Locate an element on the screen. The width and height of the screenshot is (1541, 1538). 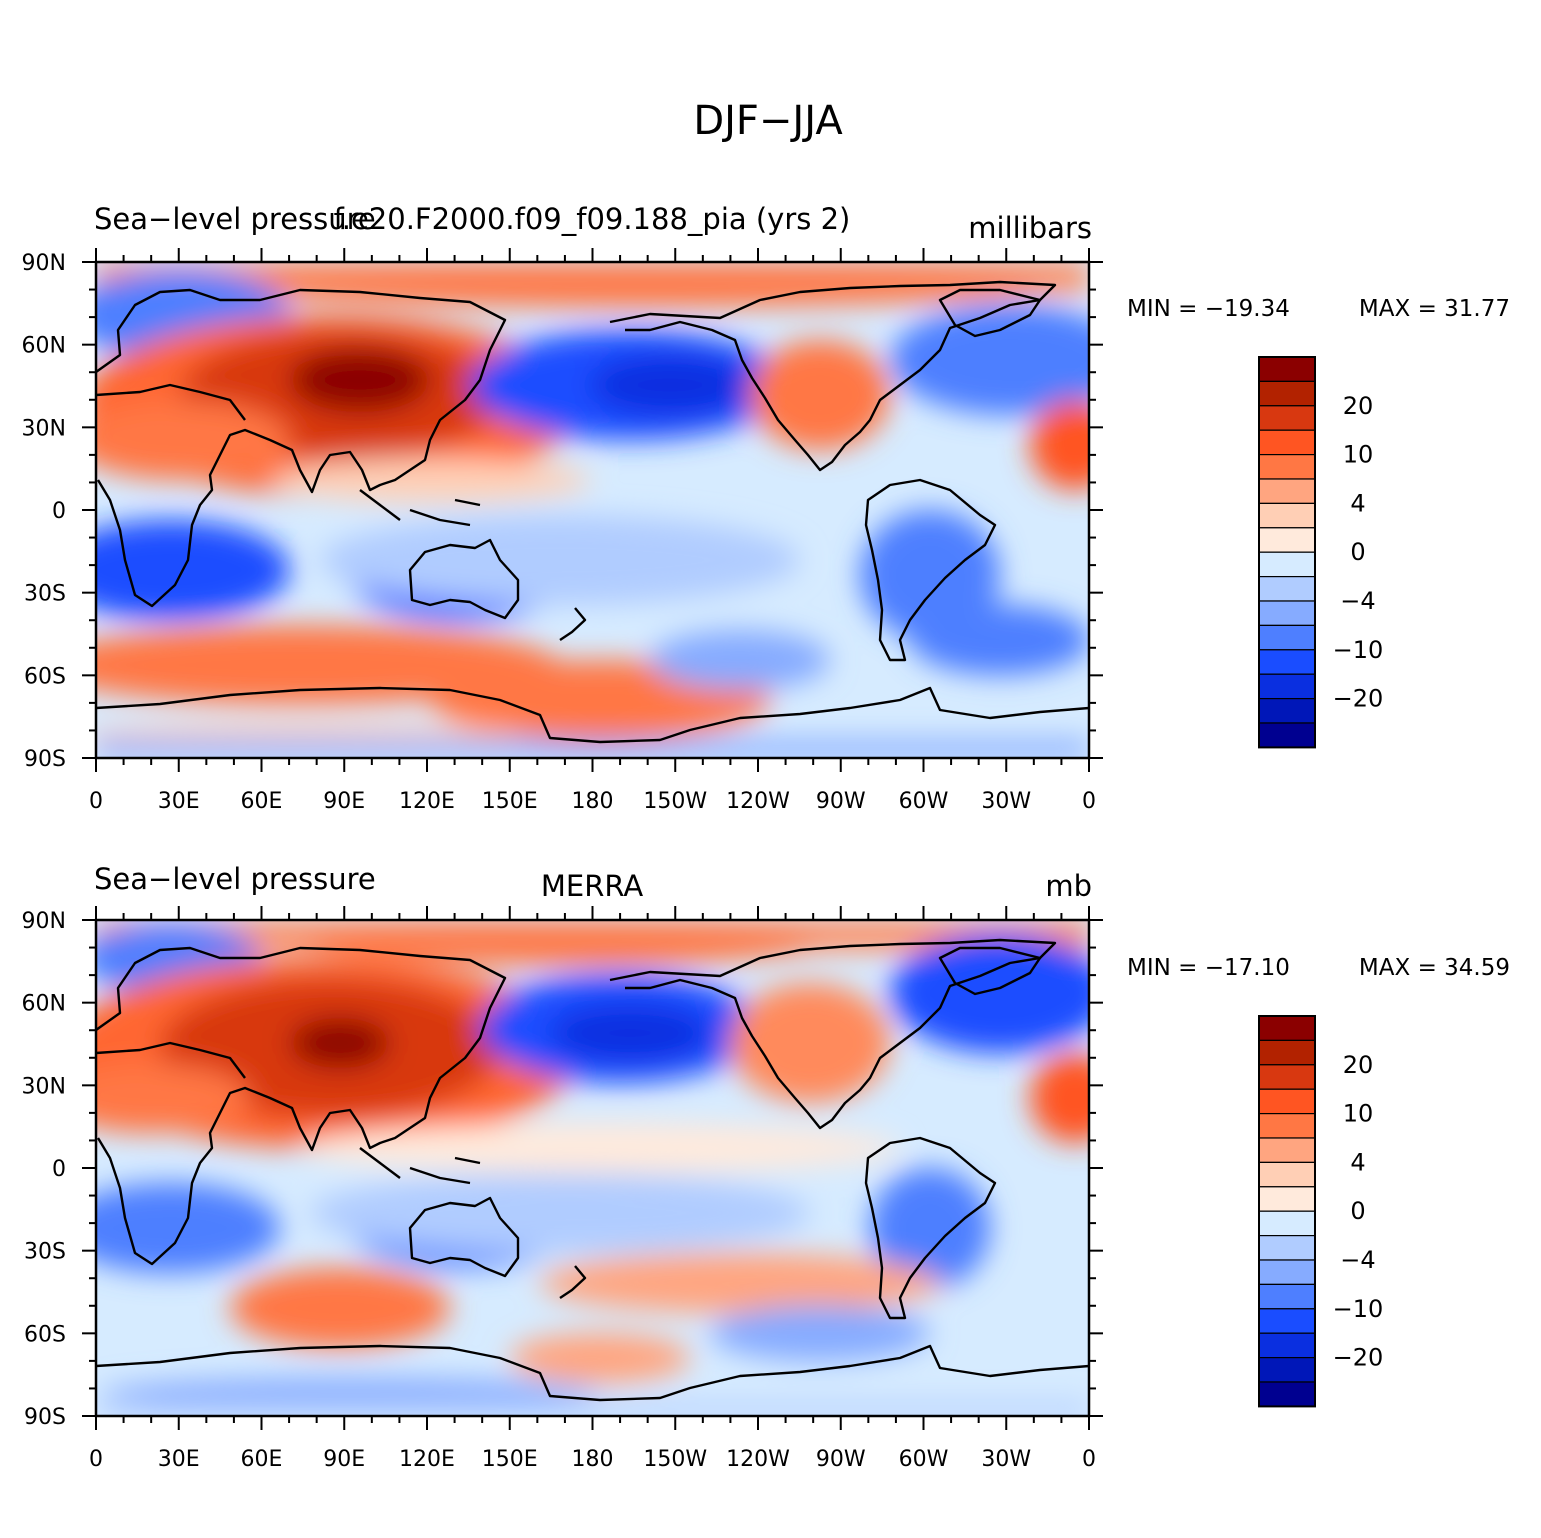
x-tick-label: 30E is located at coordinates (179, 1459).